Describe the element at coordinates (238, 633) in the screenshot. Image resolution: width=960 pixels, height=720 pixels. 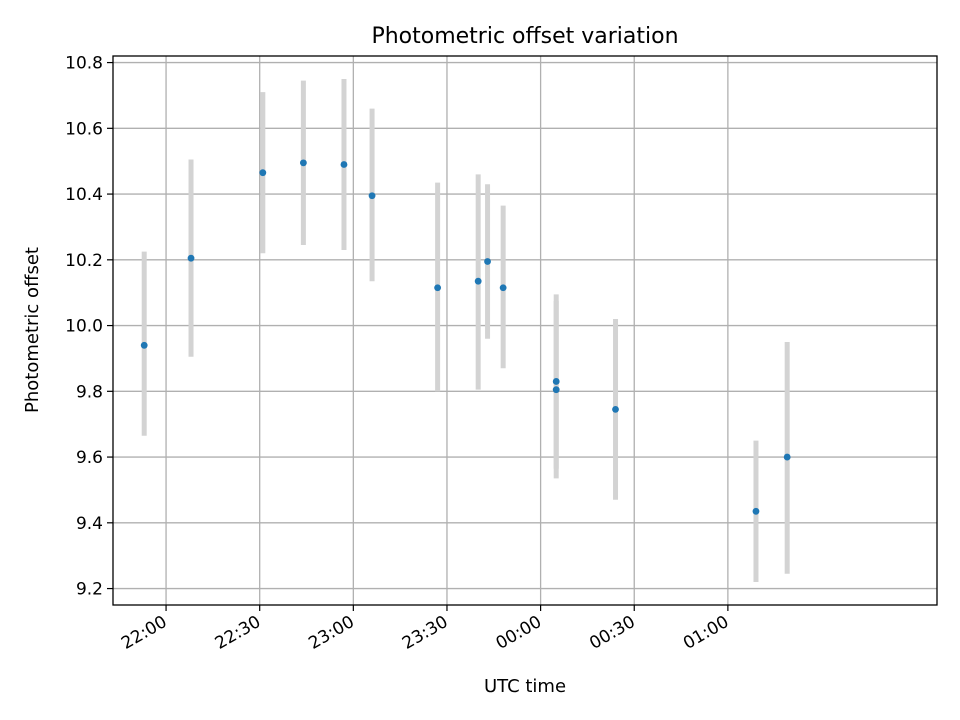
I see `x-tick-label: 22:30` at that location.